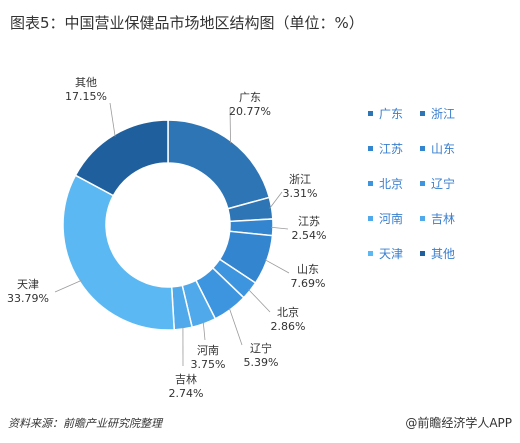  What do you see at coordinates (186, 379) in the screenshot?
I see `slice-label-name: 吉林` at bounding box center [186, 379].